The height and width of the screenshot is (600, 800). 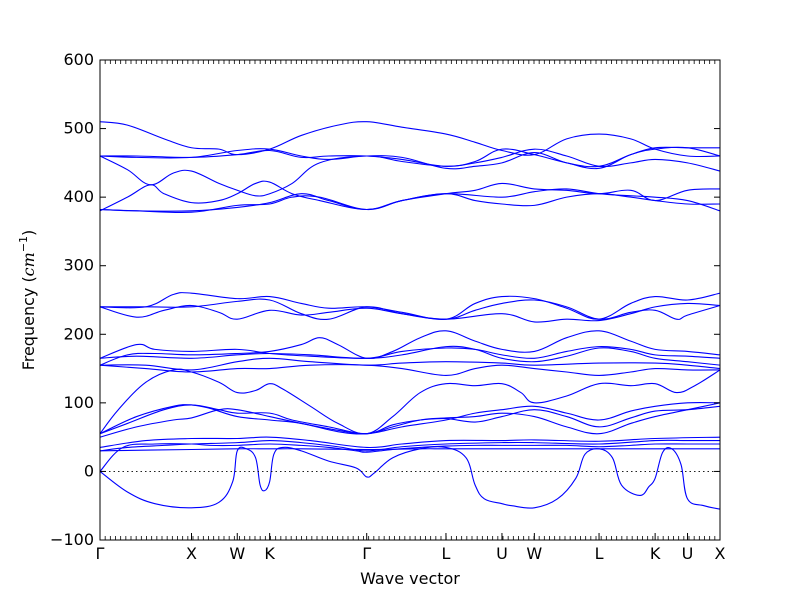 What do you see at coordinates (28, 264) in the screenshot?
I see `y-axis-title-math: cm` at bounding box center [28, 264].